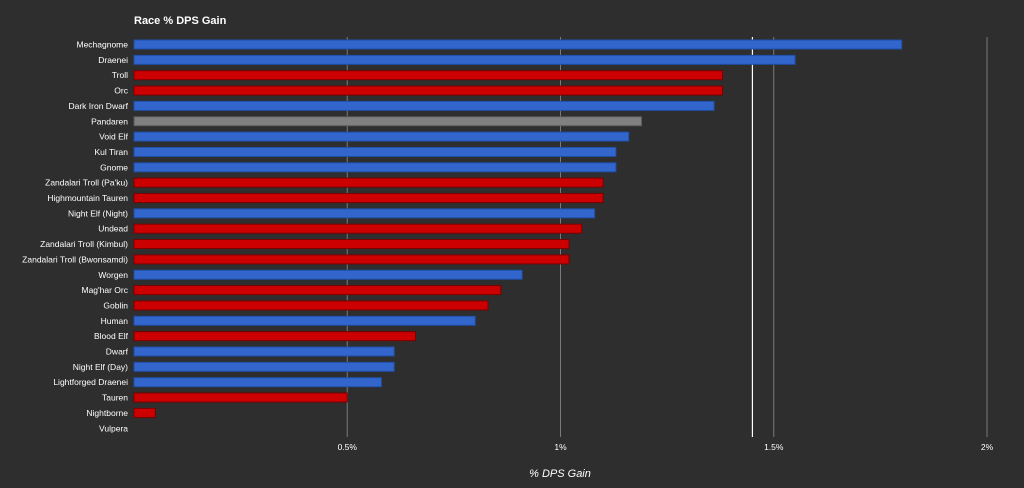 The height and width of the screenshot is (488, 1024). What do you see at coordinates (87, 198) in the screenshot?
I see `category-label: Highmountain Tauren` at bounding box center [87, 198].